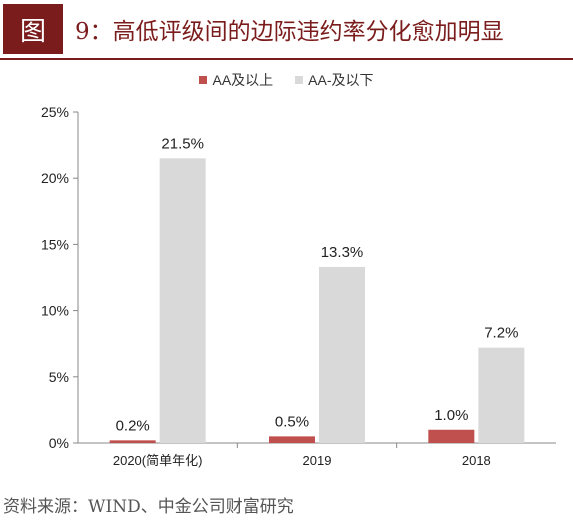 Image resolution: width=573 pixels, height=527 pixels. I want to click on figure-badge: 图, so click(33, 29).